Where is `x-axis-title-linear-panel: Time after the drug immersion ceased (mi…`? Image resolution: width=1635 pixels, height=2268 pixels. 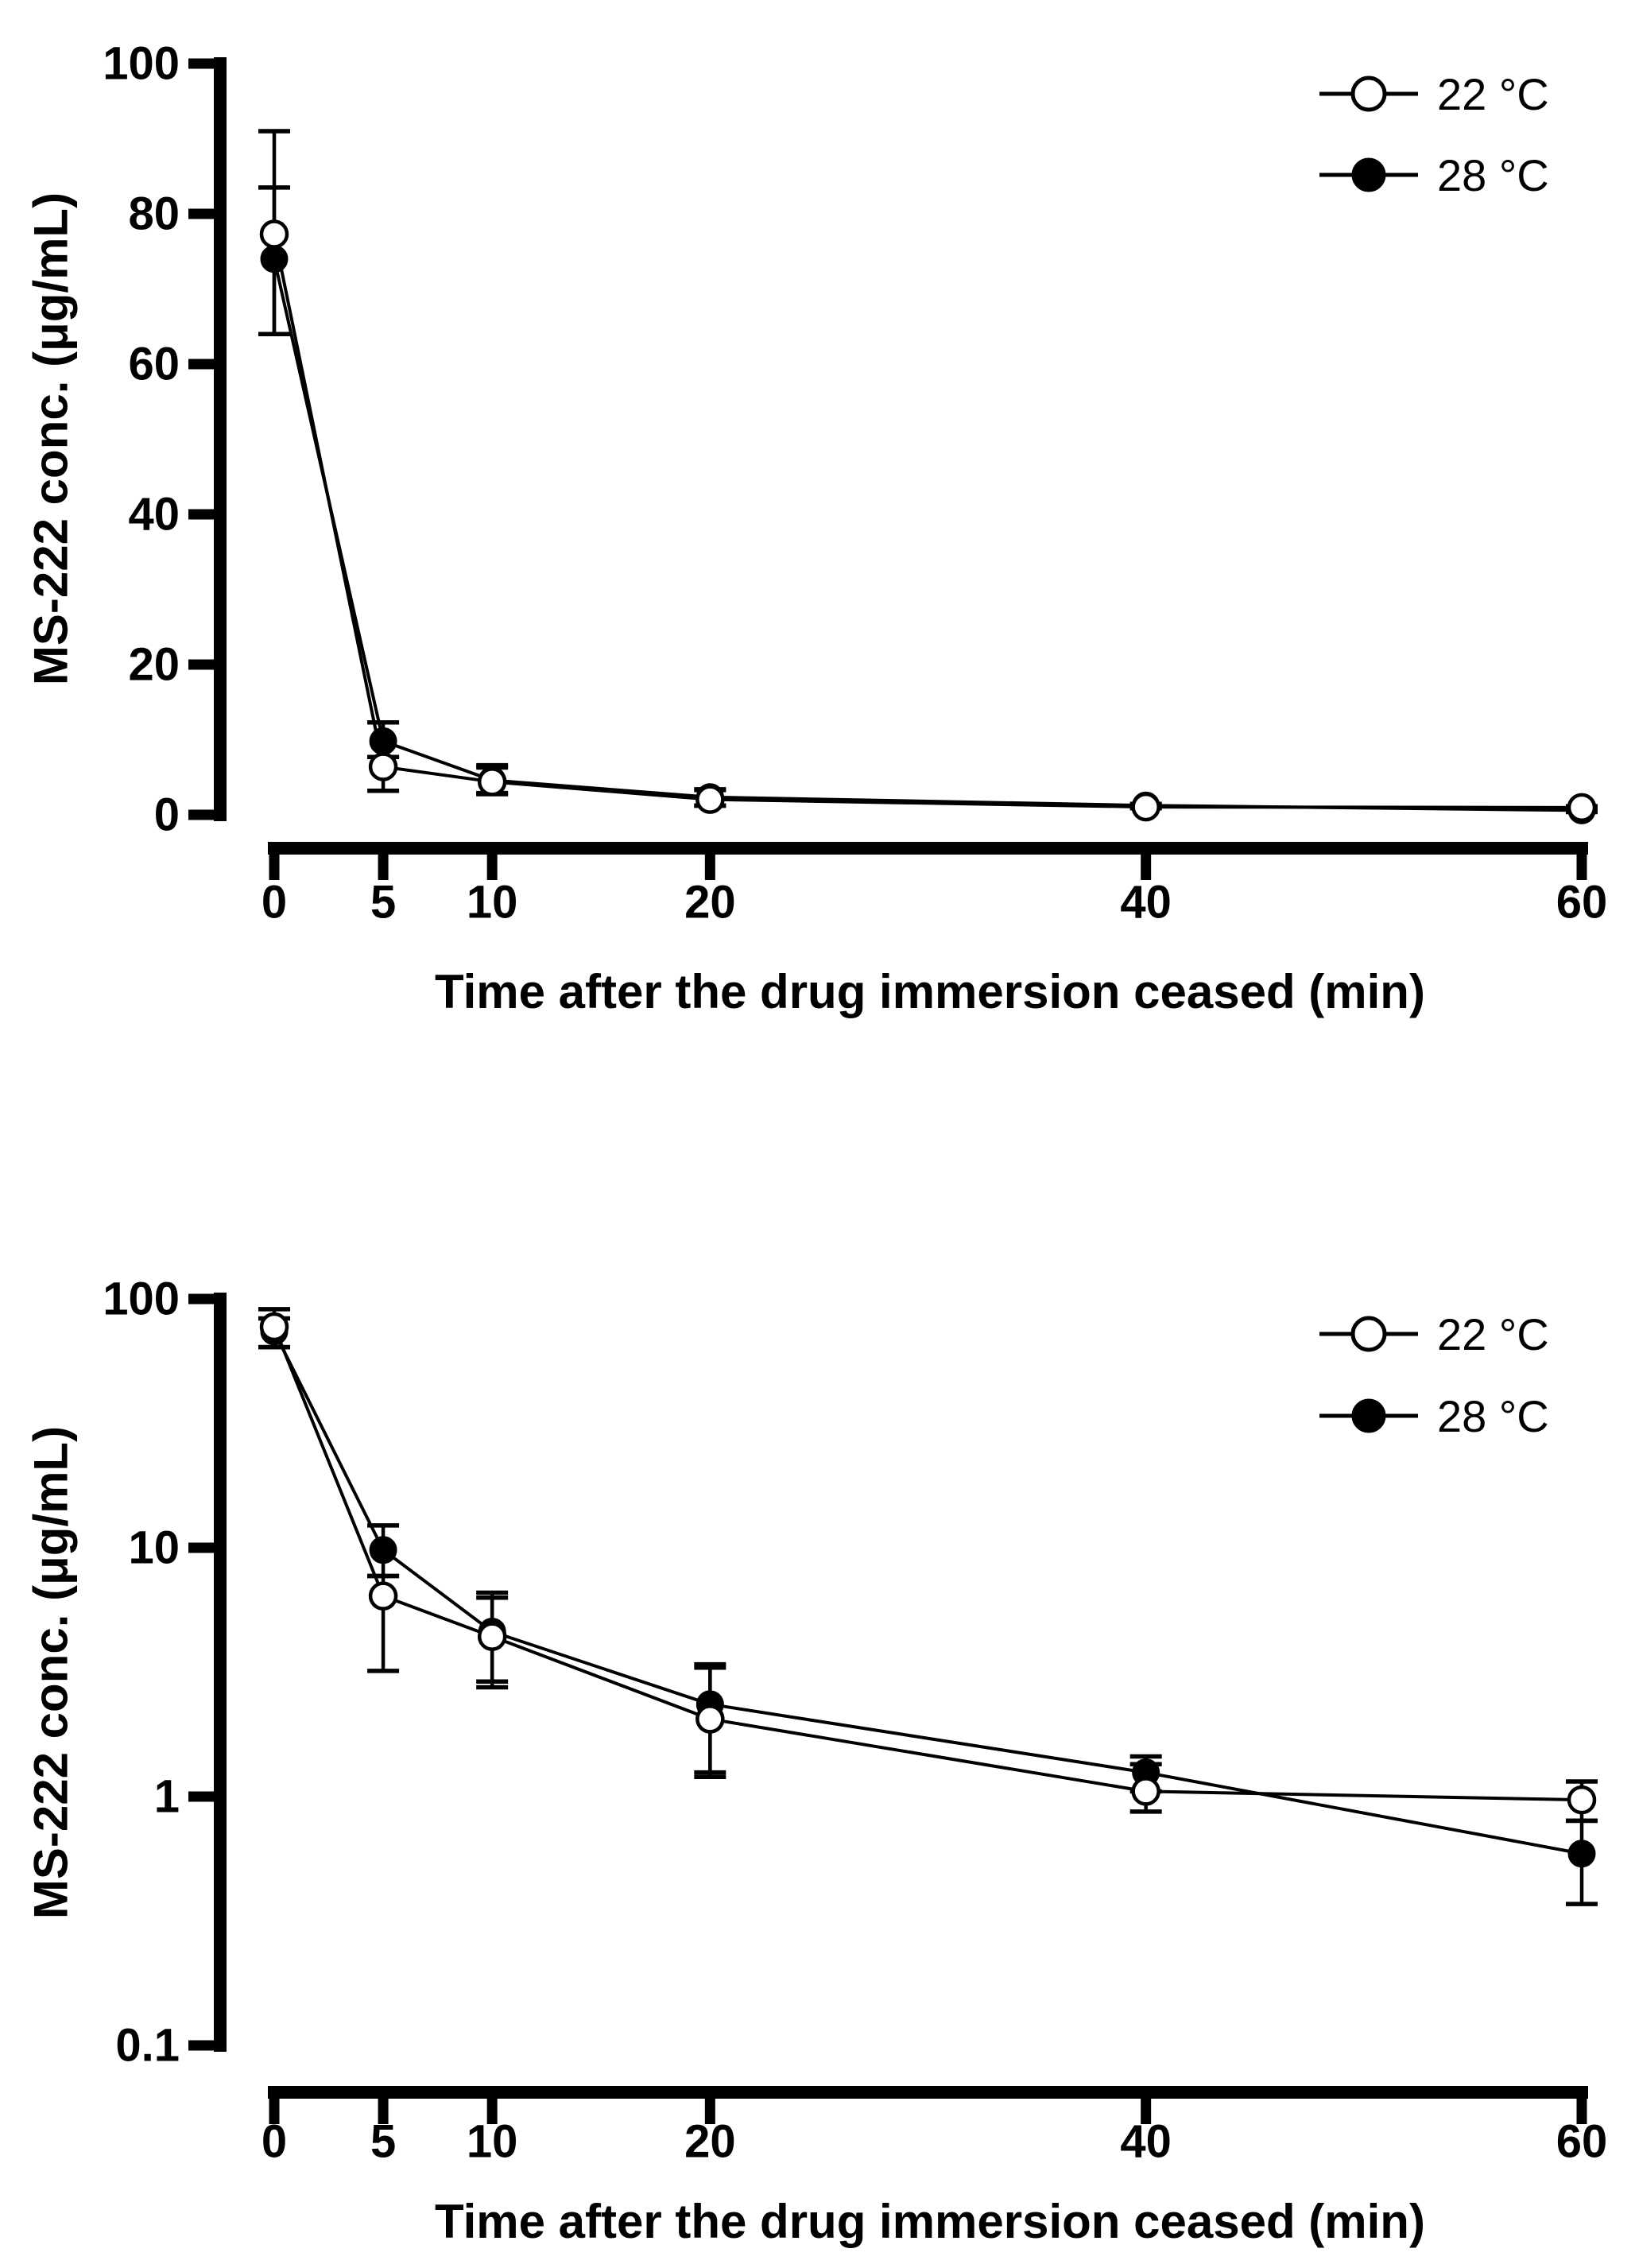 x-axis-title-linear-panel: Time after the drug immersion ceased (mi… is located at coordinates (930, 991).